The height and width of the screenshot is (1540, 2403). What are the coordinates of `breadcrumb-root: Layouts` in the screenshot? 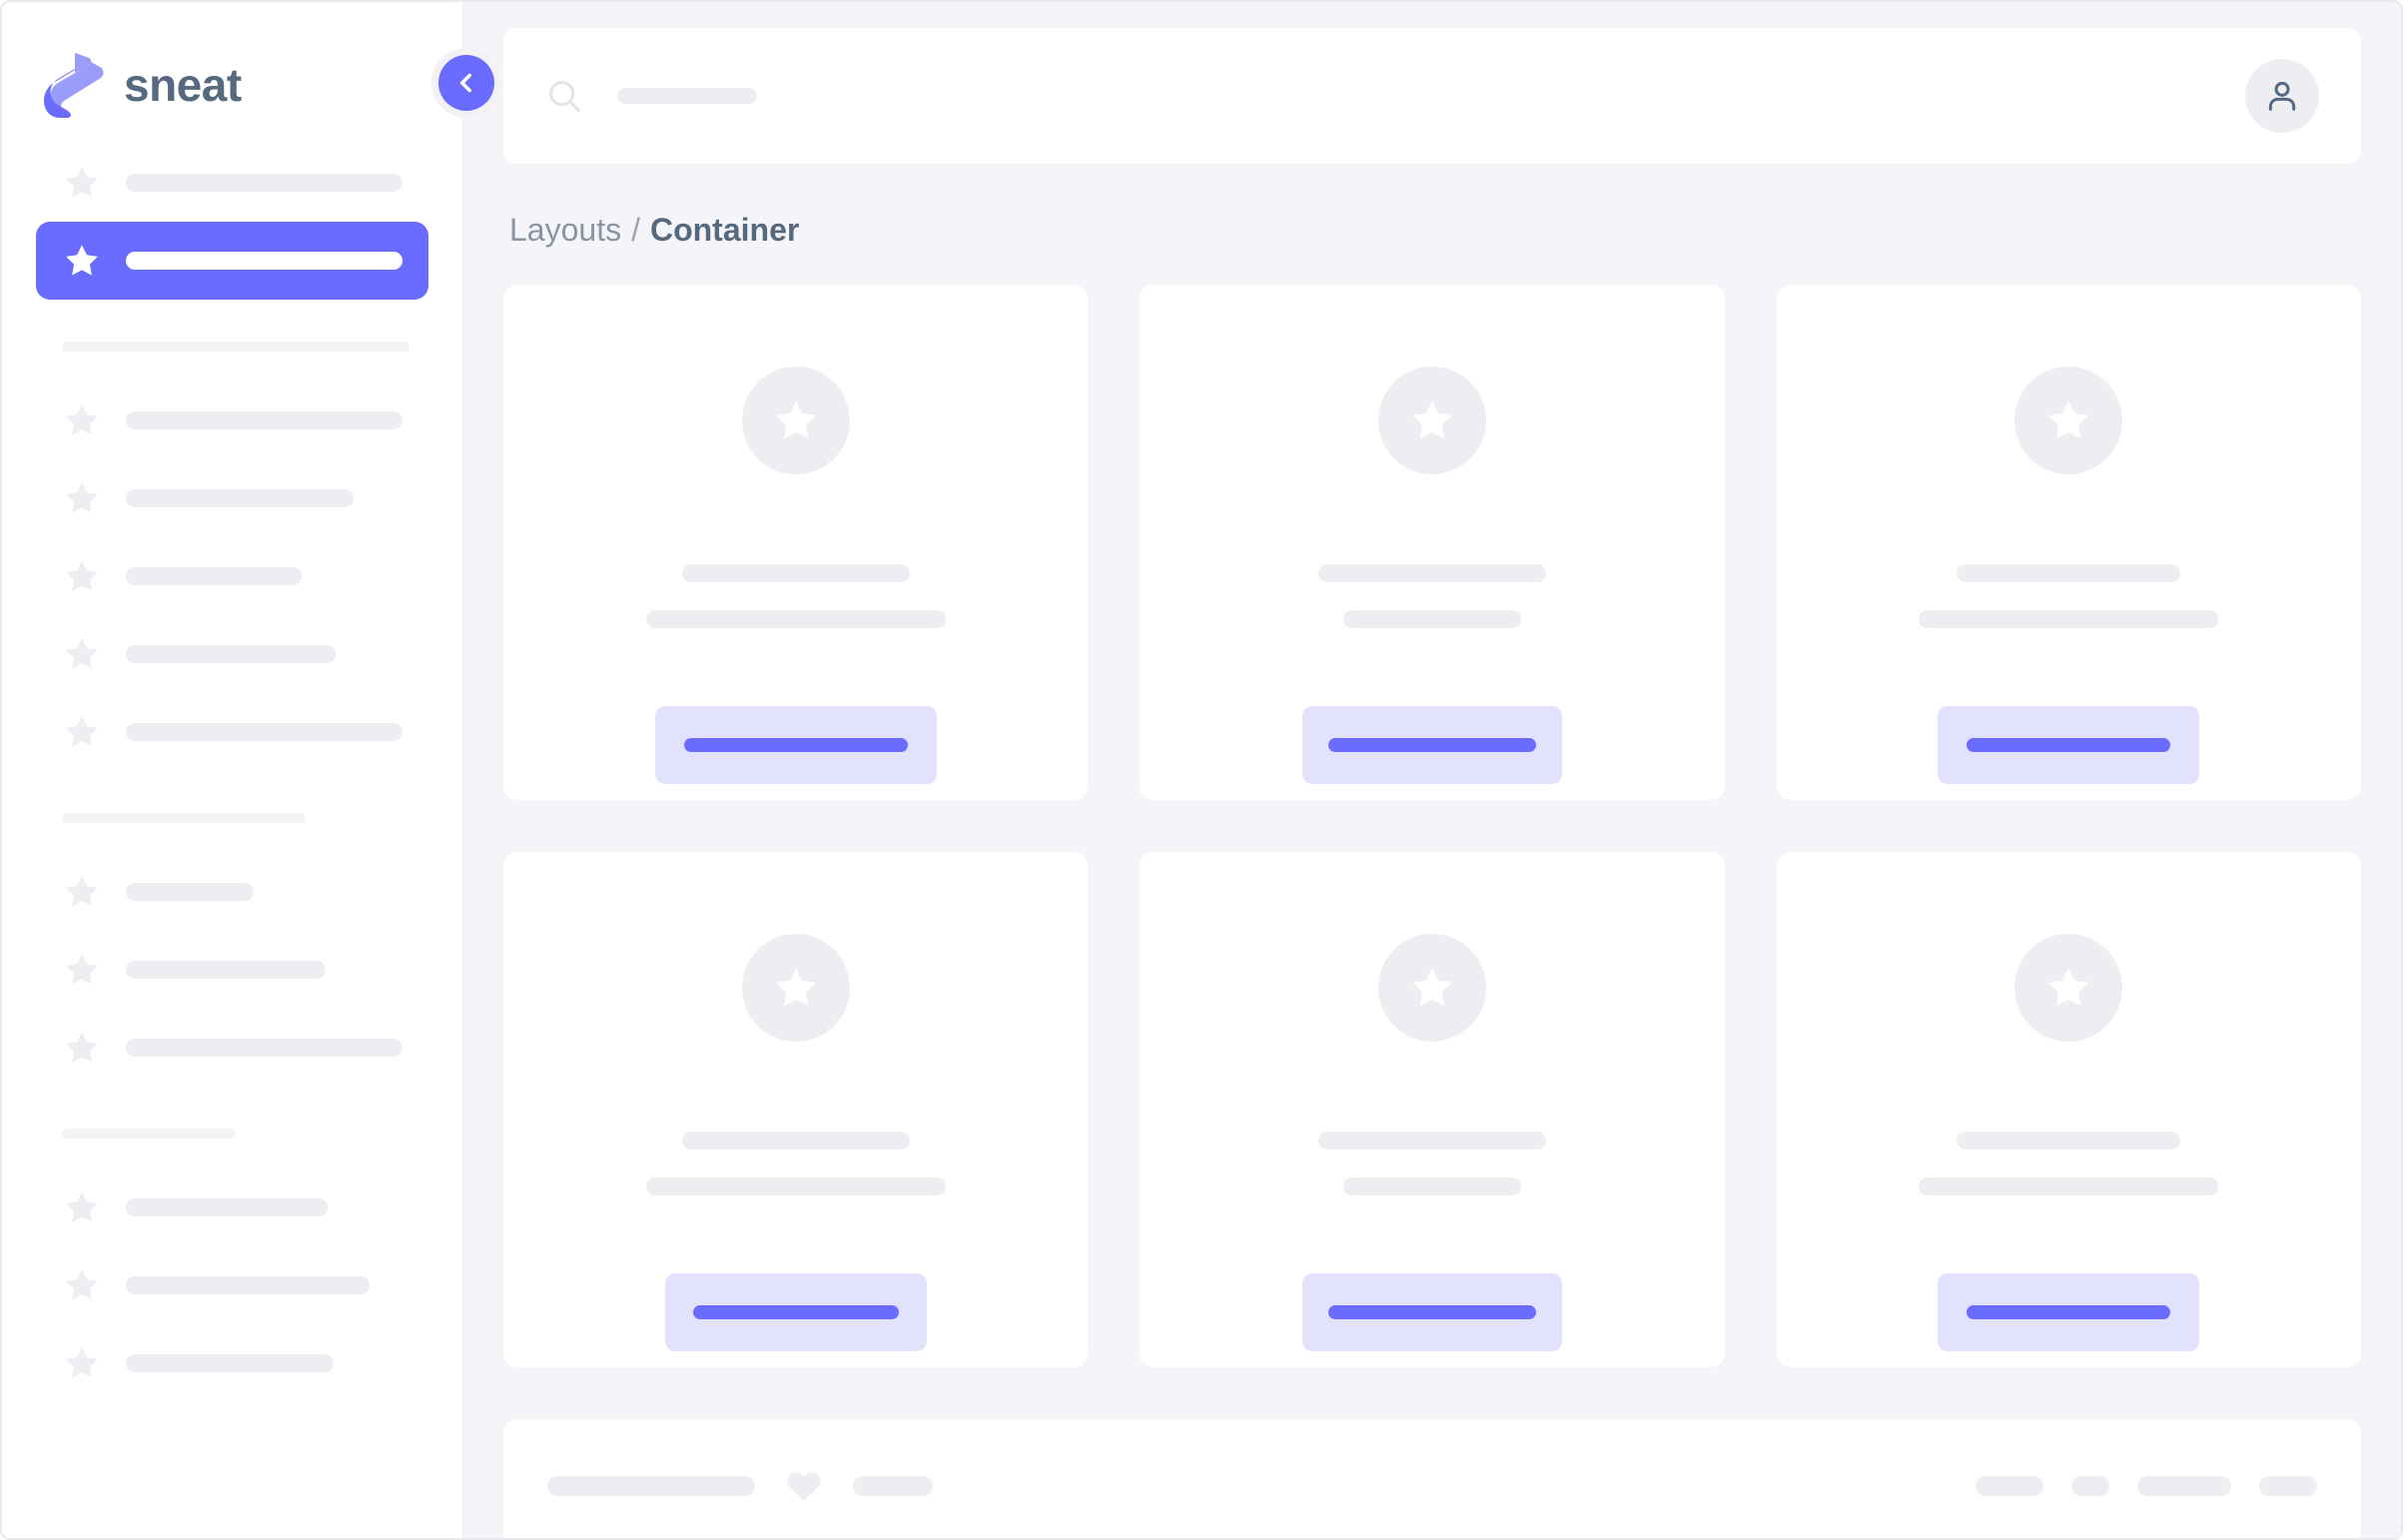 It's located at (566, 230).